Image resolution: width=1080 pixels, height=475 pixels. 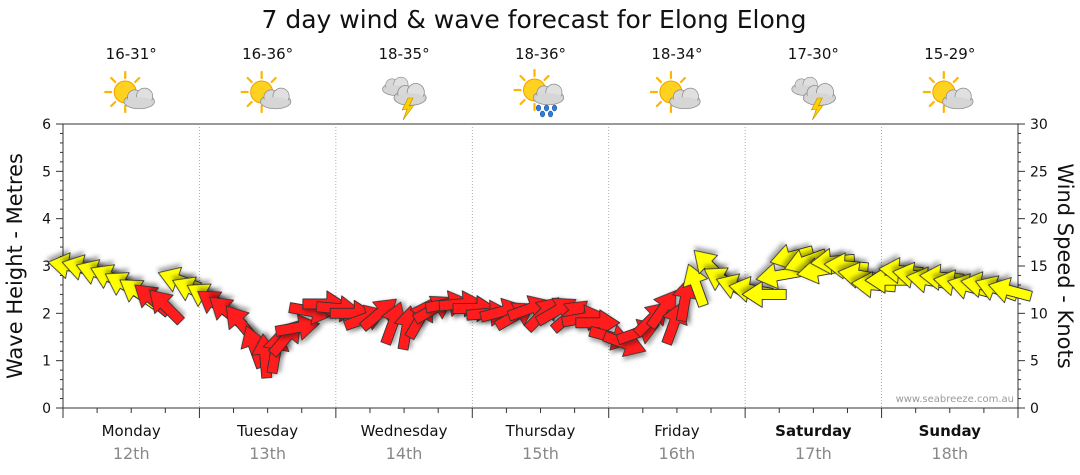 What do you see at coordinates (1039, 125) in the screenshot?
I see `y-right-tick-label: 30` at bounding box center [1039, 125].